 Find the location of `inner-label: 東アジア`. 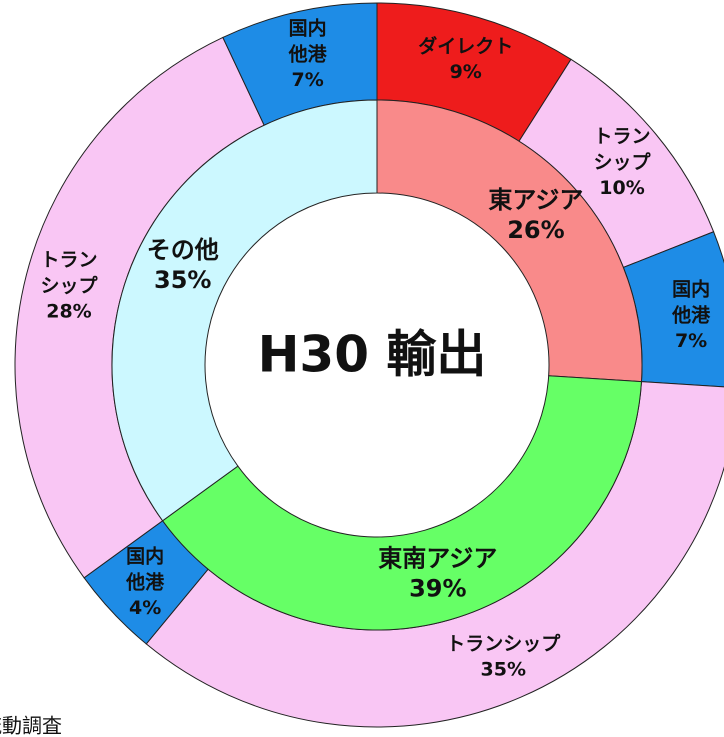

inner-label: 東アジア is located at coordinates (535, 200).